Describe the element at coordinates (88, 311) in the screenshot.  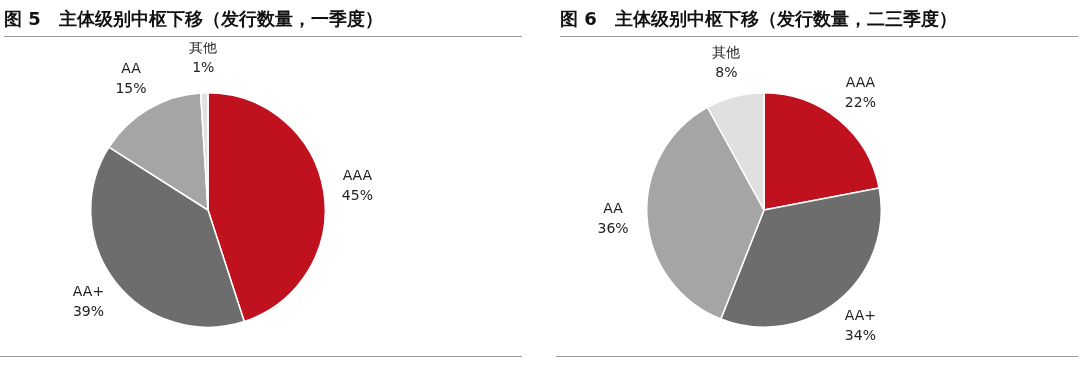
I see `data-label: 39%` at that location.